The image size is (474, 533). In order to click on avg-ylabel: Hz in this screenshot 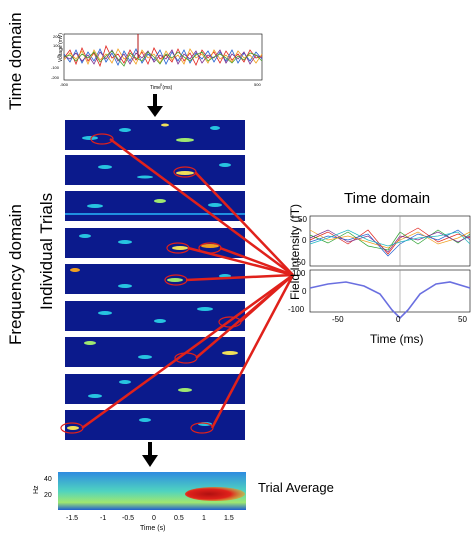, I will do `click(36, 489)`.